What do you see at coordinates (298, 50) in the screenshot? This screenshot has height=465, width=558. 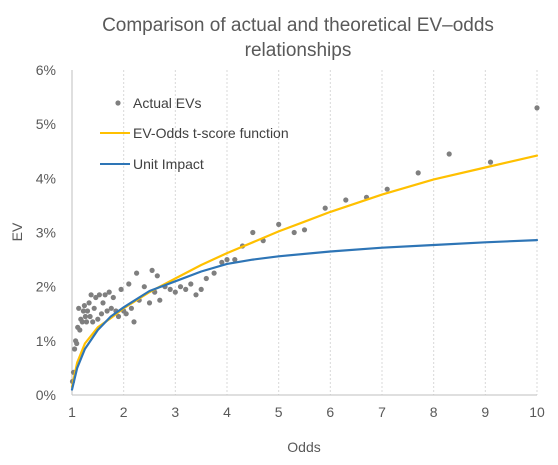 I see `chart-title-line-2: relationships` at bounding box center [298, 50].